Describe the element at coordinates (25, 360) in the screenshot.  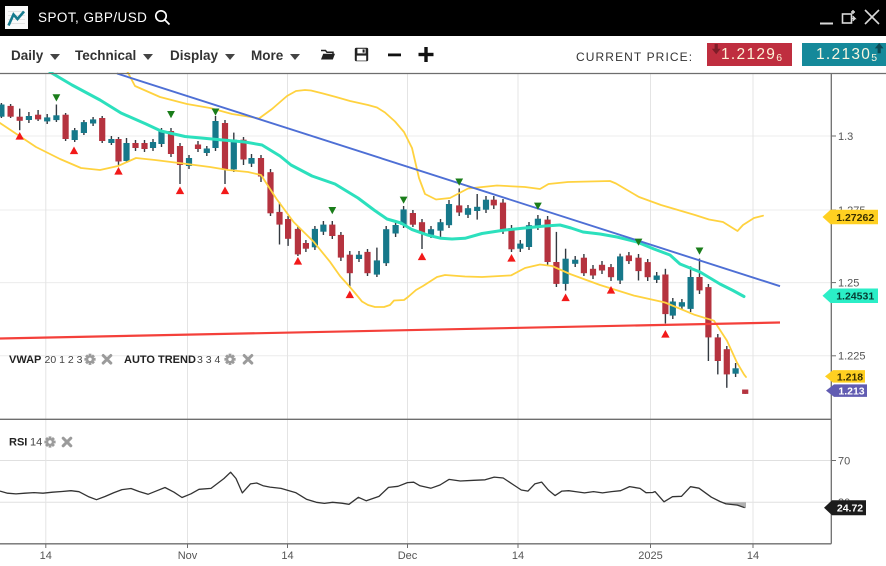
I see `svg-text: VWAP` at that location.